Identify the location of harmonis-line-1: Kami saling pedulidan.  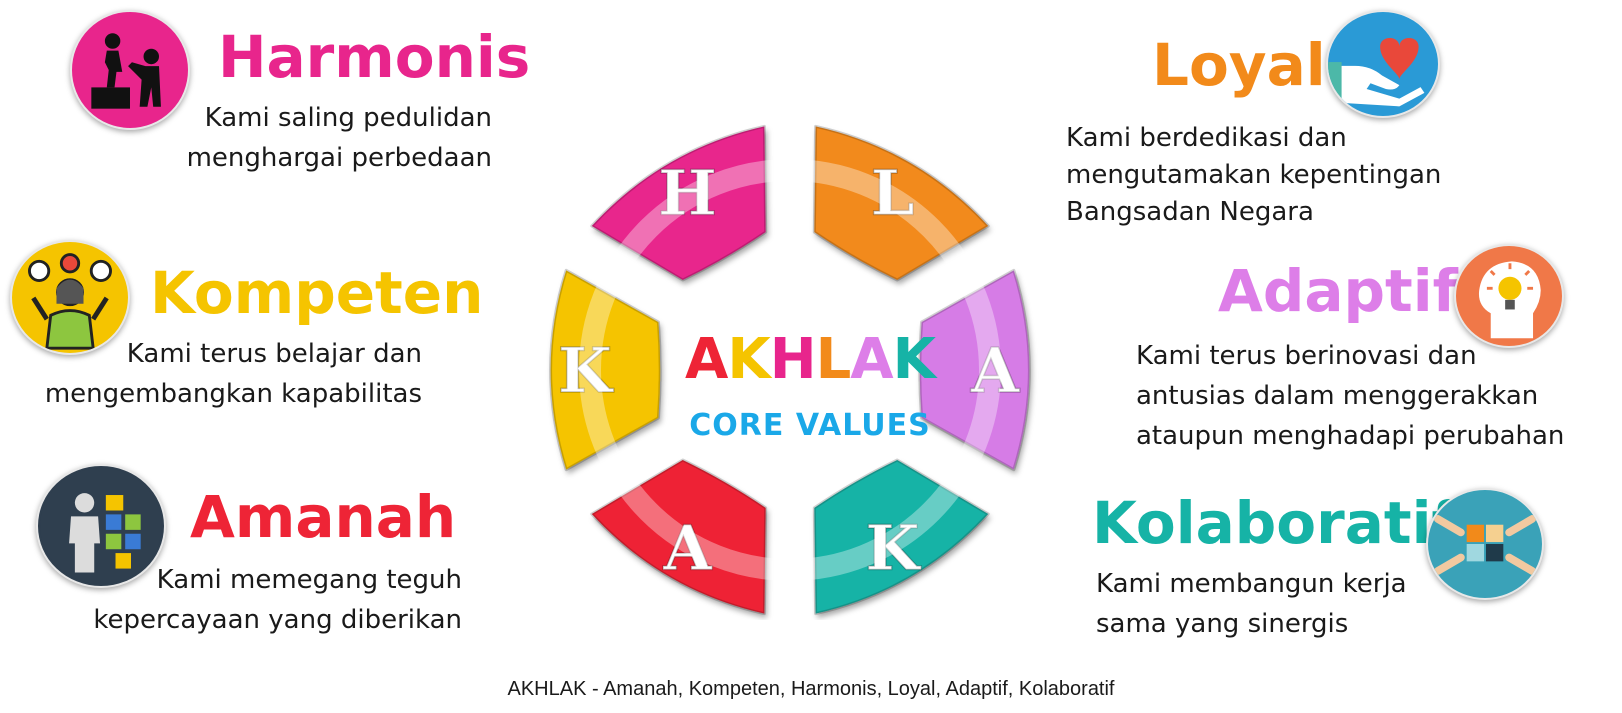
(348, 118).